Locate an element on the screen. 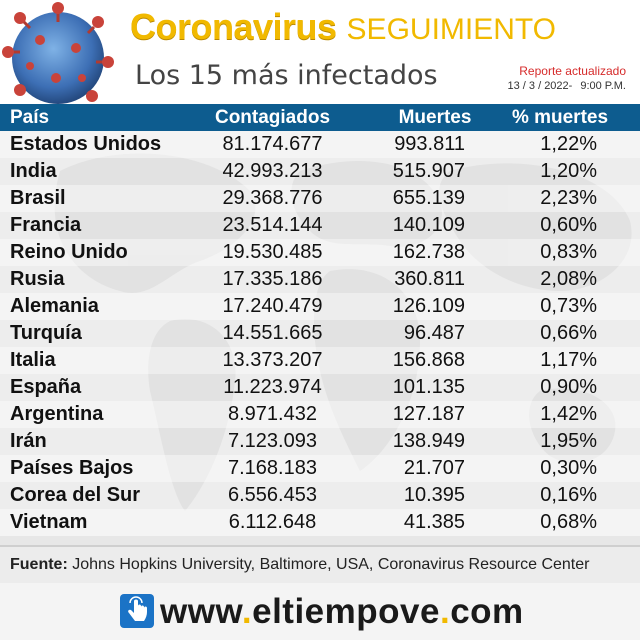  table-row: Francia 23.514.144 140.109 0,60% is located at coordinates (320, 225).